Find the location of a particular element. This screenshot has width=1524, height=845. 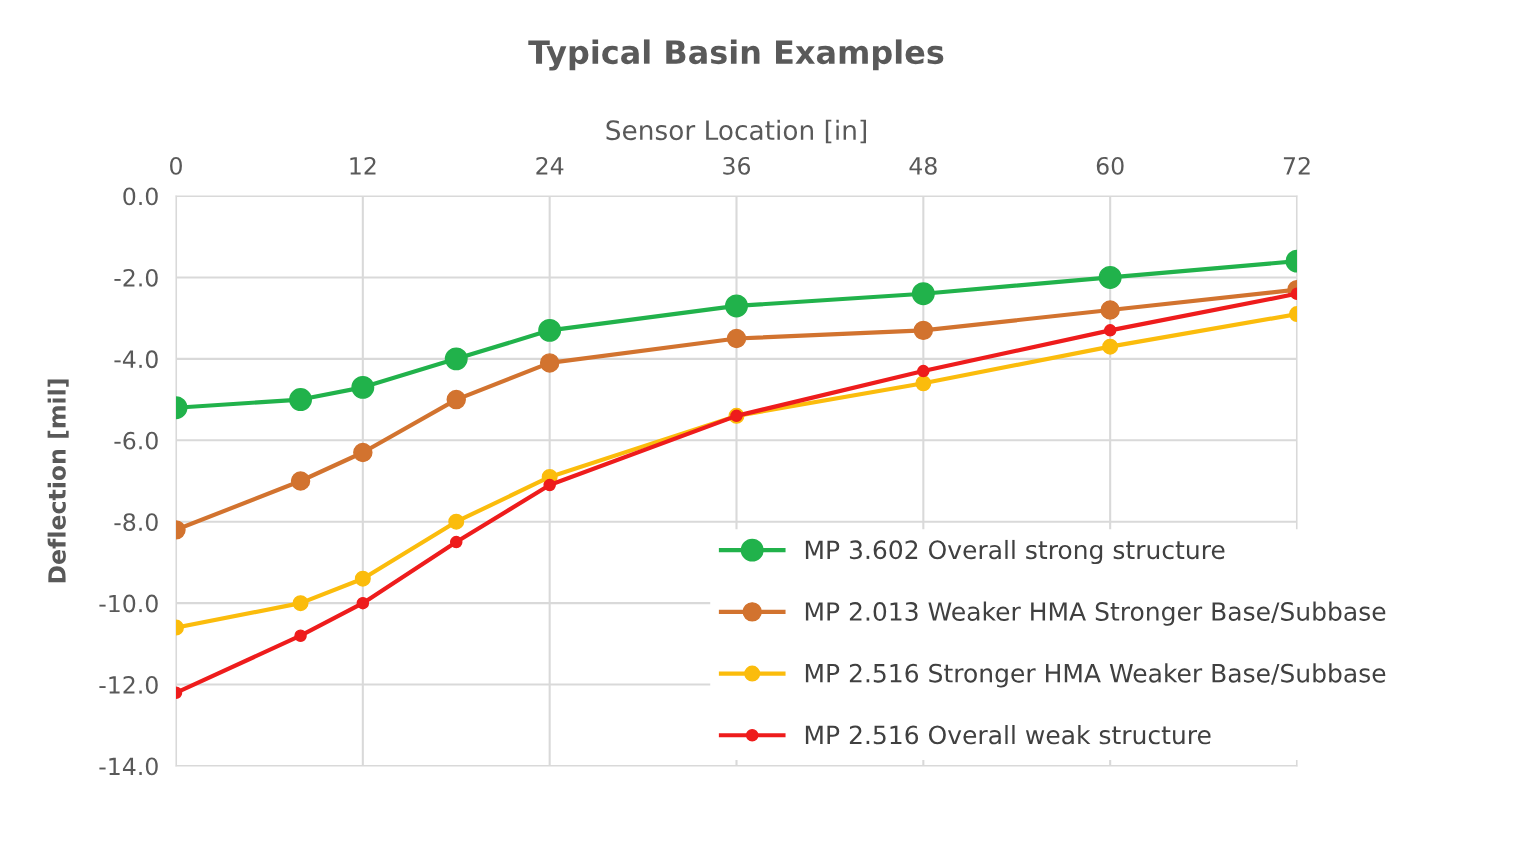

y-tick-label: -8.0 is located at coordinates (136, 522).